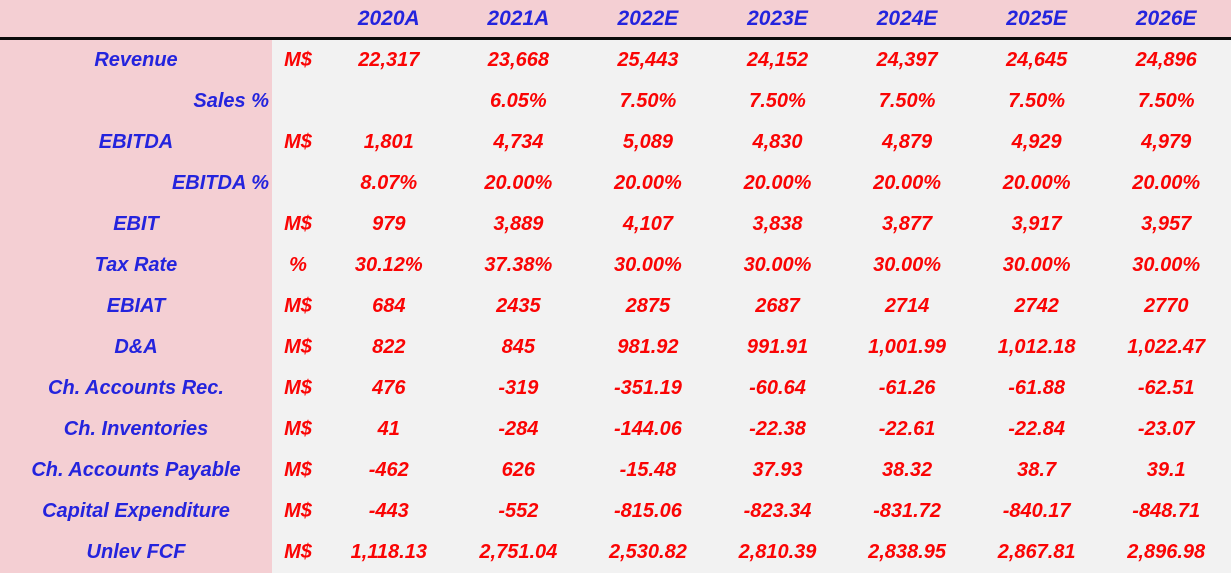  What do you see at coordinates (615, 20) in the screenshot?
I see `table-header-row: 2020A 2021A 2022E 2023E 2024E 2025E 2026E` at bounding box center [615, 20].